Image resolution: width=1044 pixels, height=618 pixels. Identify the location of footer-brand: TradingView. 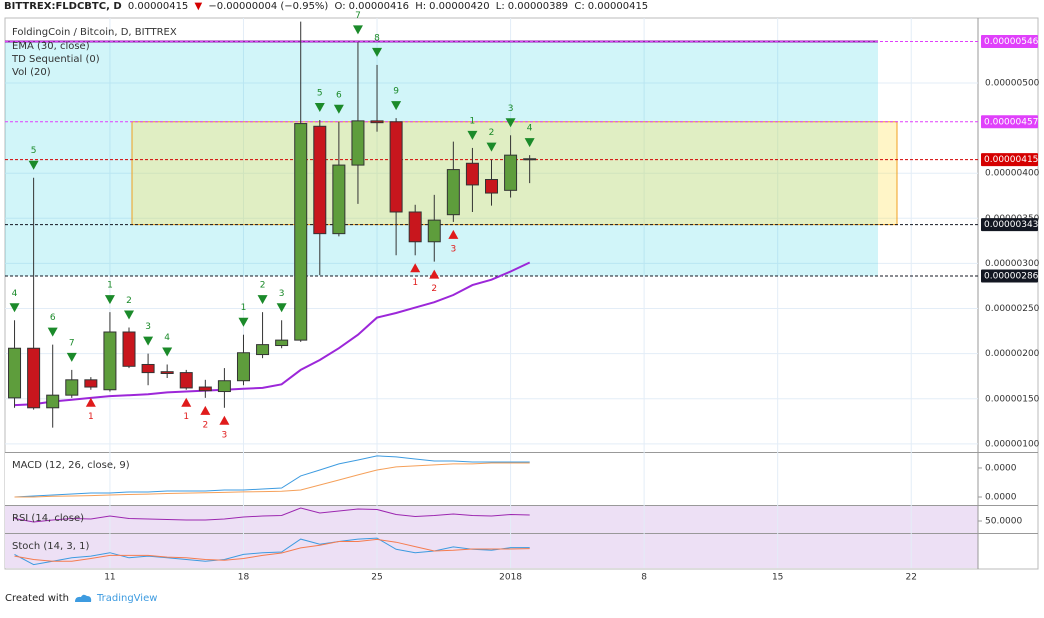
(127, 598).